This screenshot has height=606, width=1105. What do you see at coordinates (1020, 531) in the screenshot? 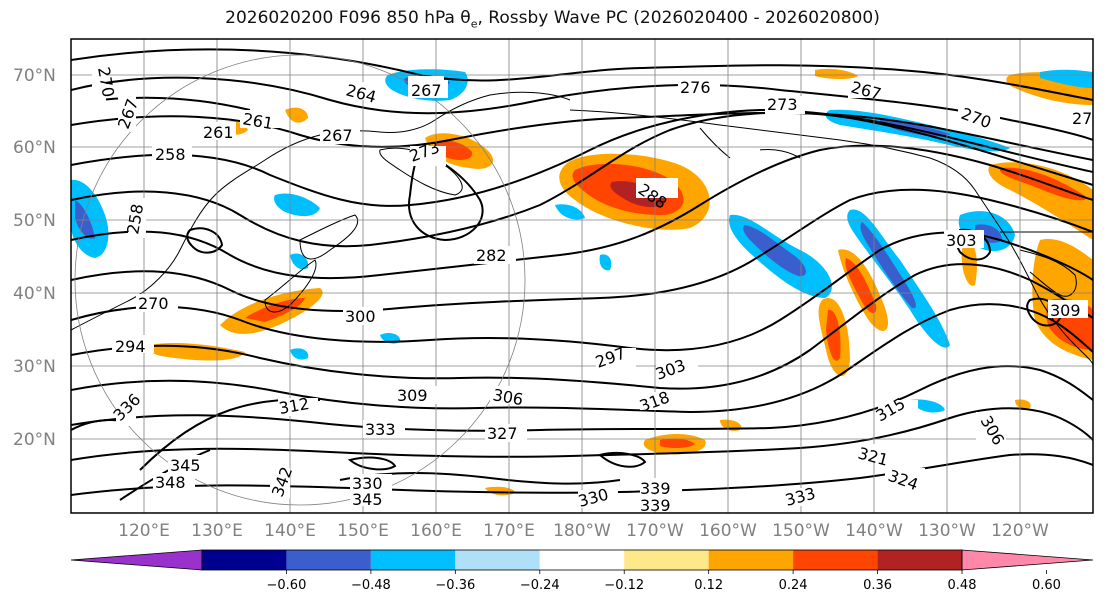
I see `lon-label: 120°W` at bounding box center [1020, 531].